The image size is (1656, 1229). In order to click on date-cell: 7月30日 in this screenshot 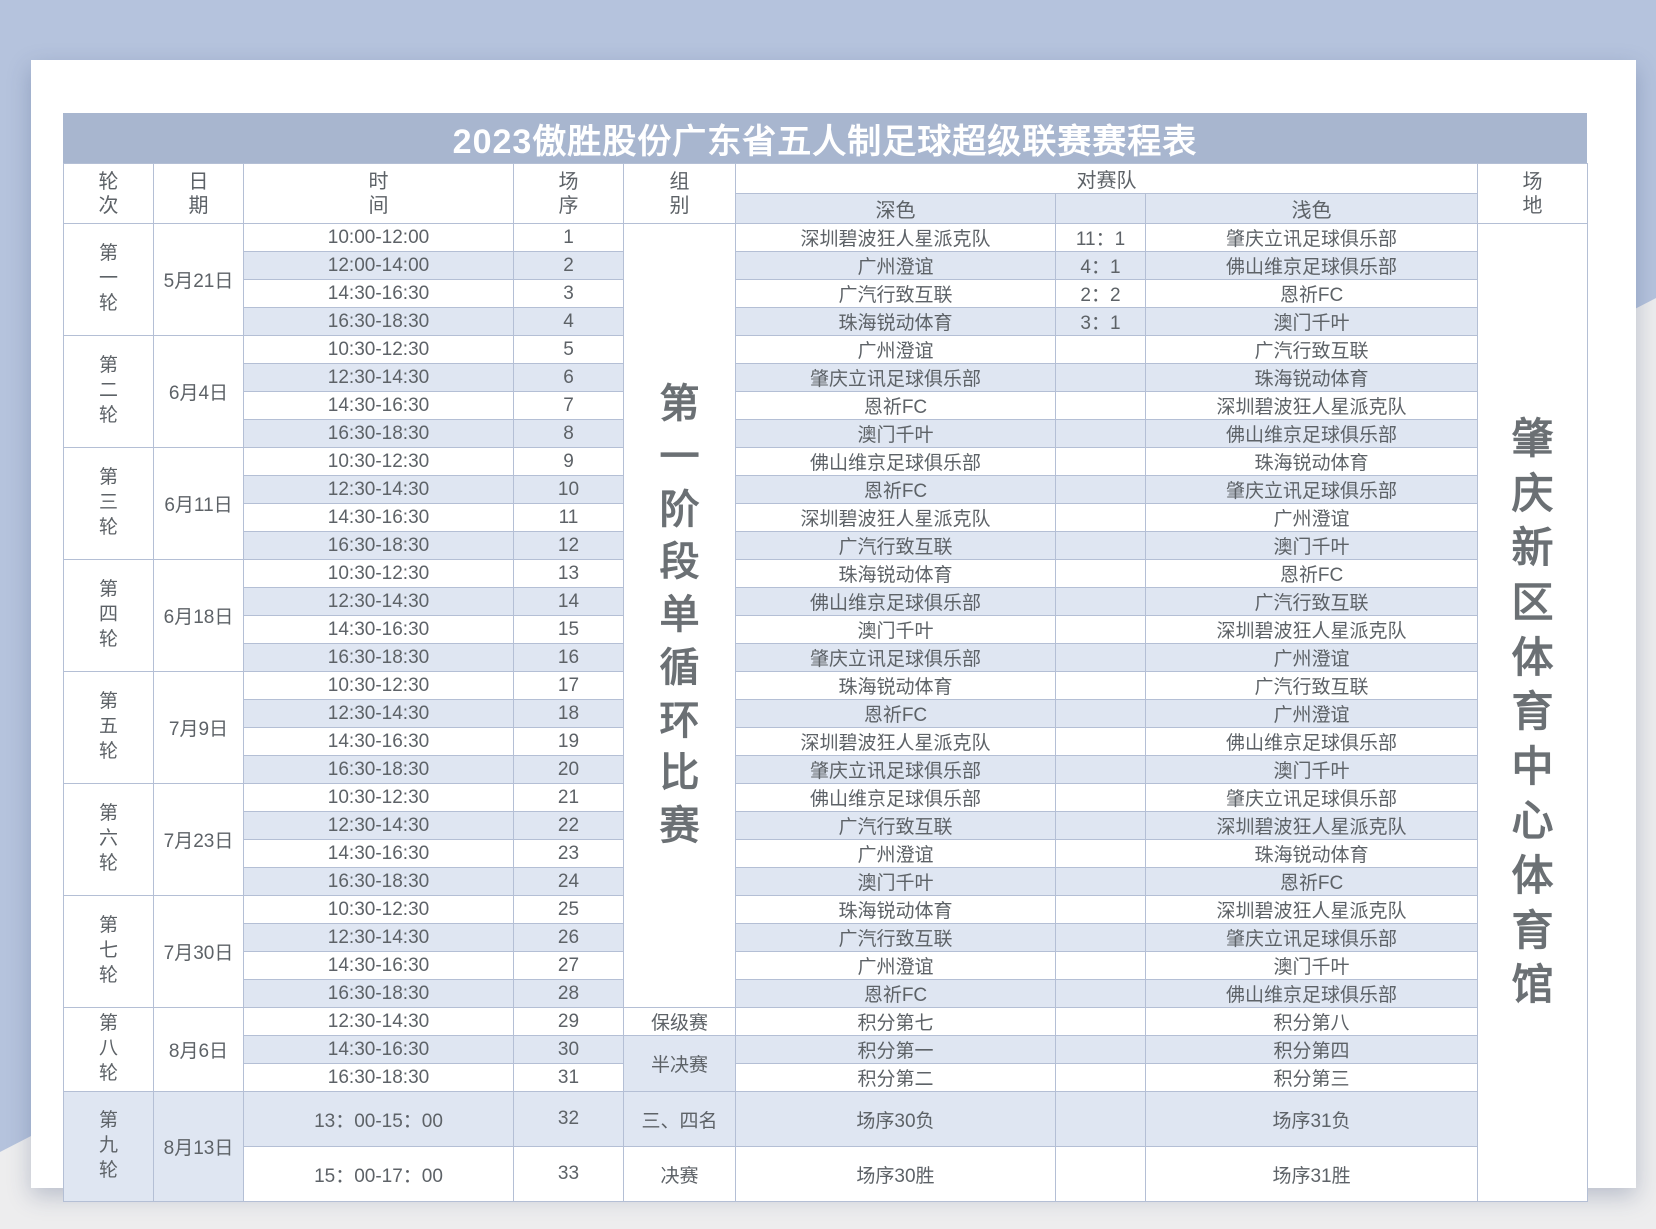, I will do `click(198, 951)`.